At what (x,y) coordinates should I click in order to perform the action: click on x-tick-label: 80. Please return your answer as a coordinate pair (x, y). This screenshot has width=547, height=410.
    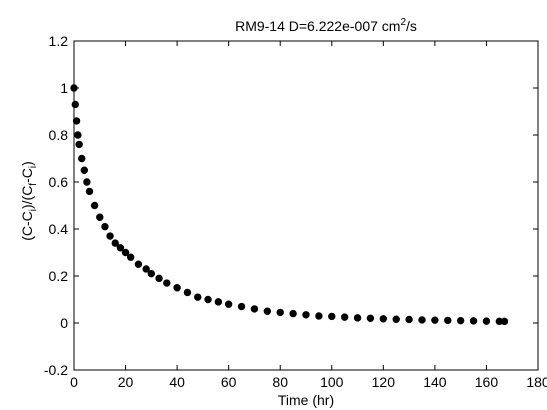
    Looking at the image, I should click on (280, 382).